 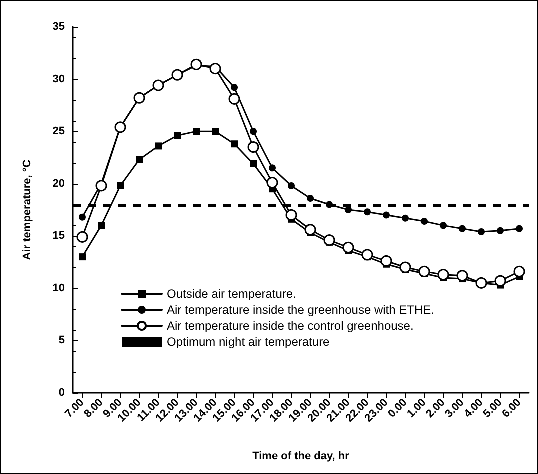 I want to click on y-tick-label: 10, so click(x=58, y=288).